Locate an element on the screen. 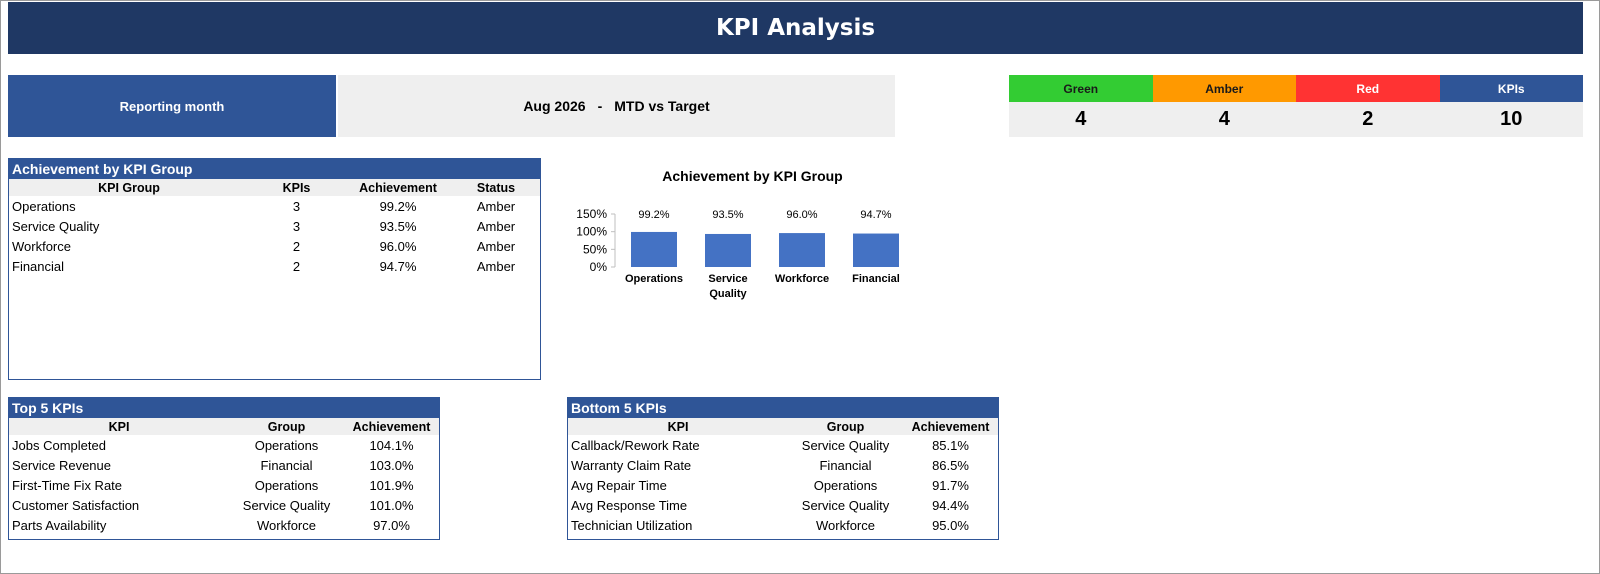 The height and width of the screenshot is (574, 1600). data-label: 96.0% is located at coordinates (801, 215).